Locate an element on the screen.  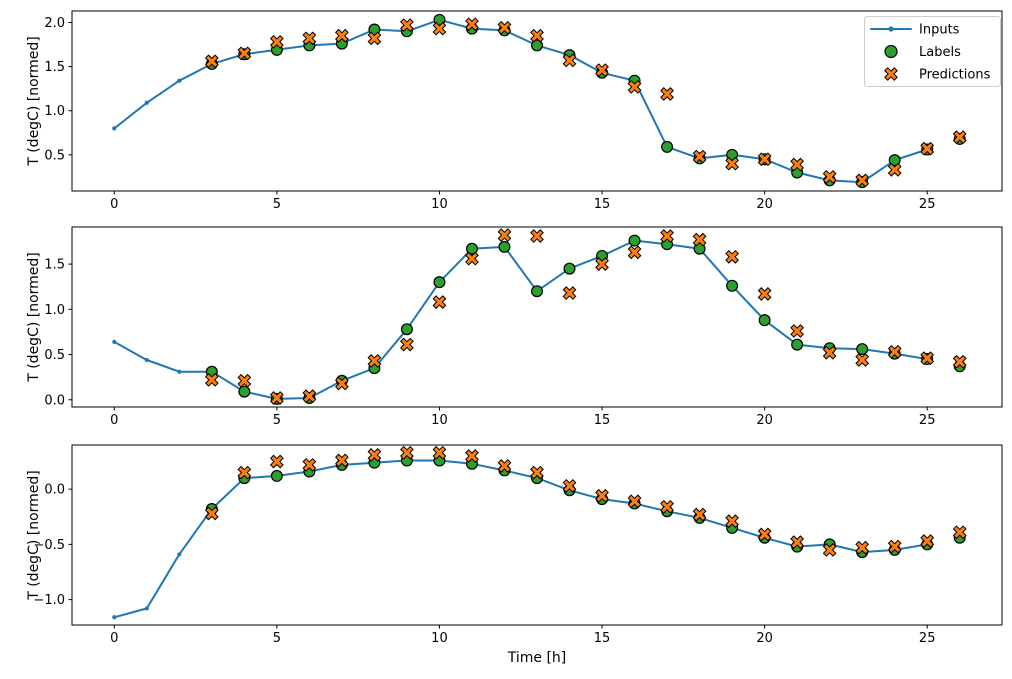
legend-label: Labels is located at coordinates (940, 52).